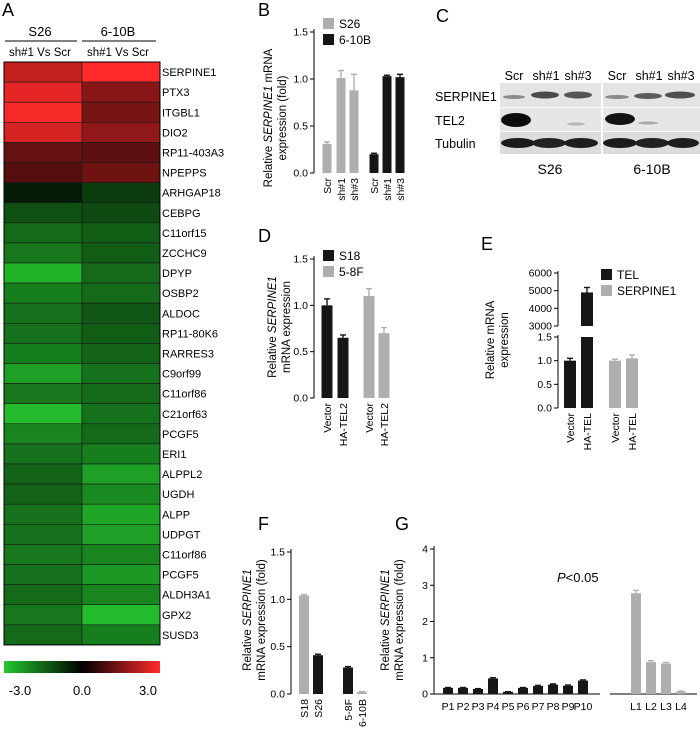  I want to click on western-blot-row-labels: SERPINE1 TEL2 Tubulin, so click(466, 120).